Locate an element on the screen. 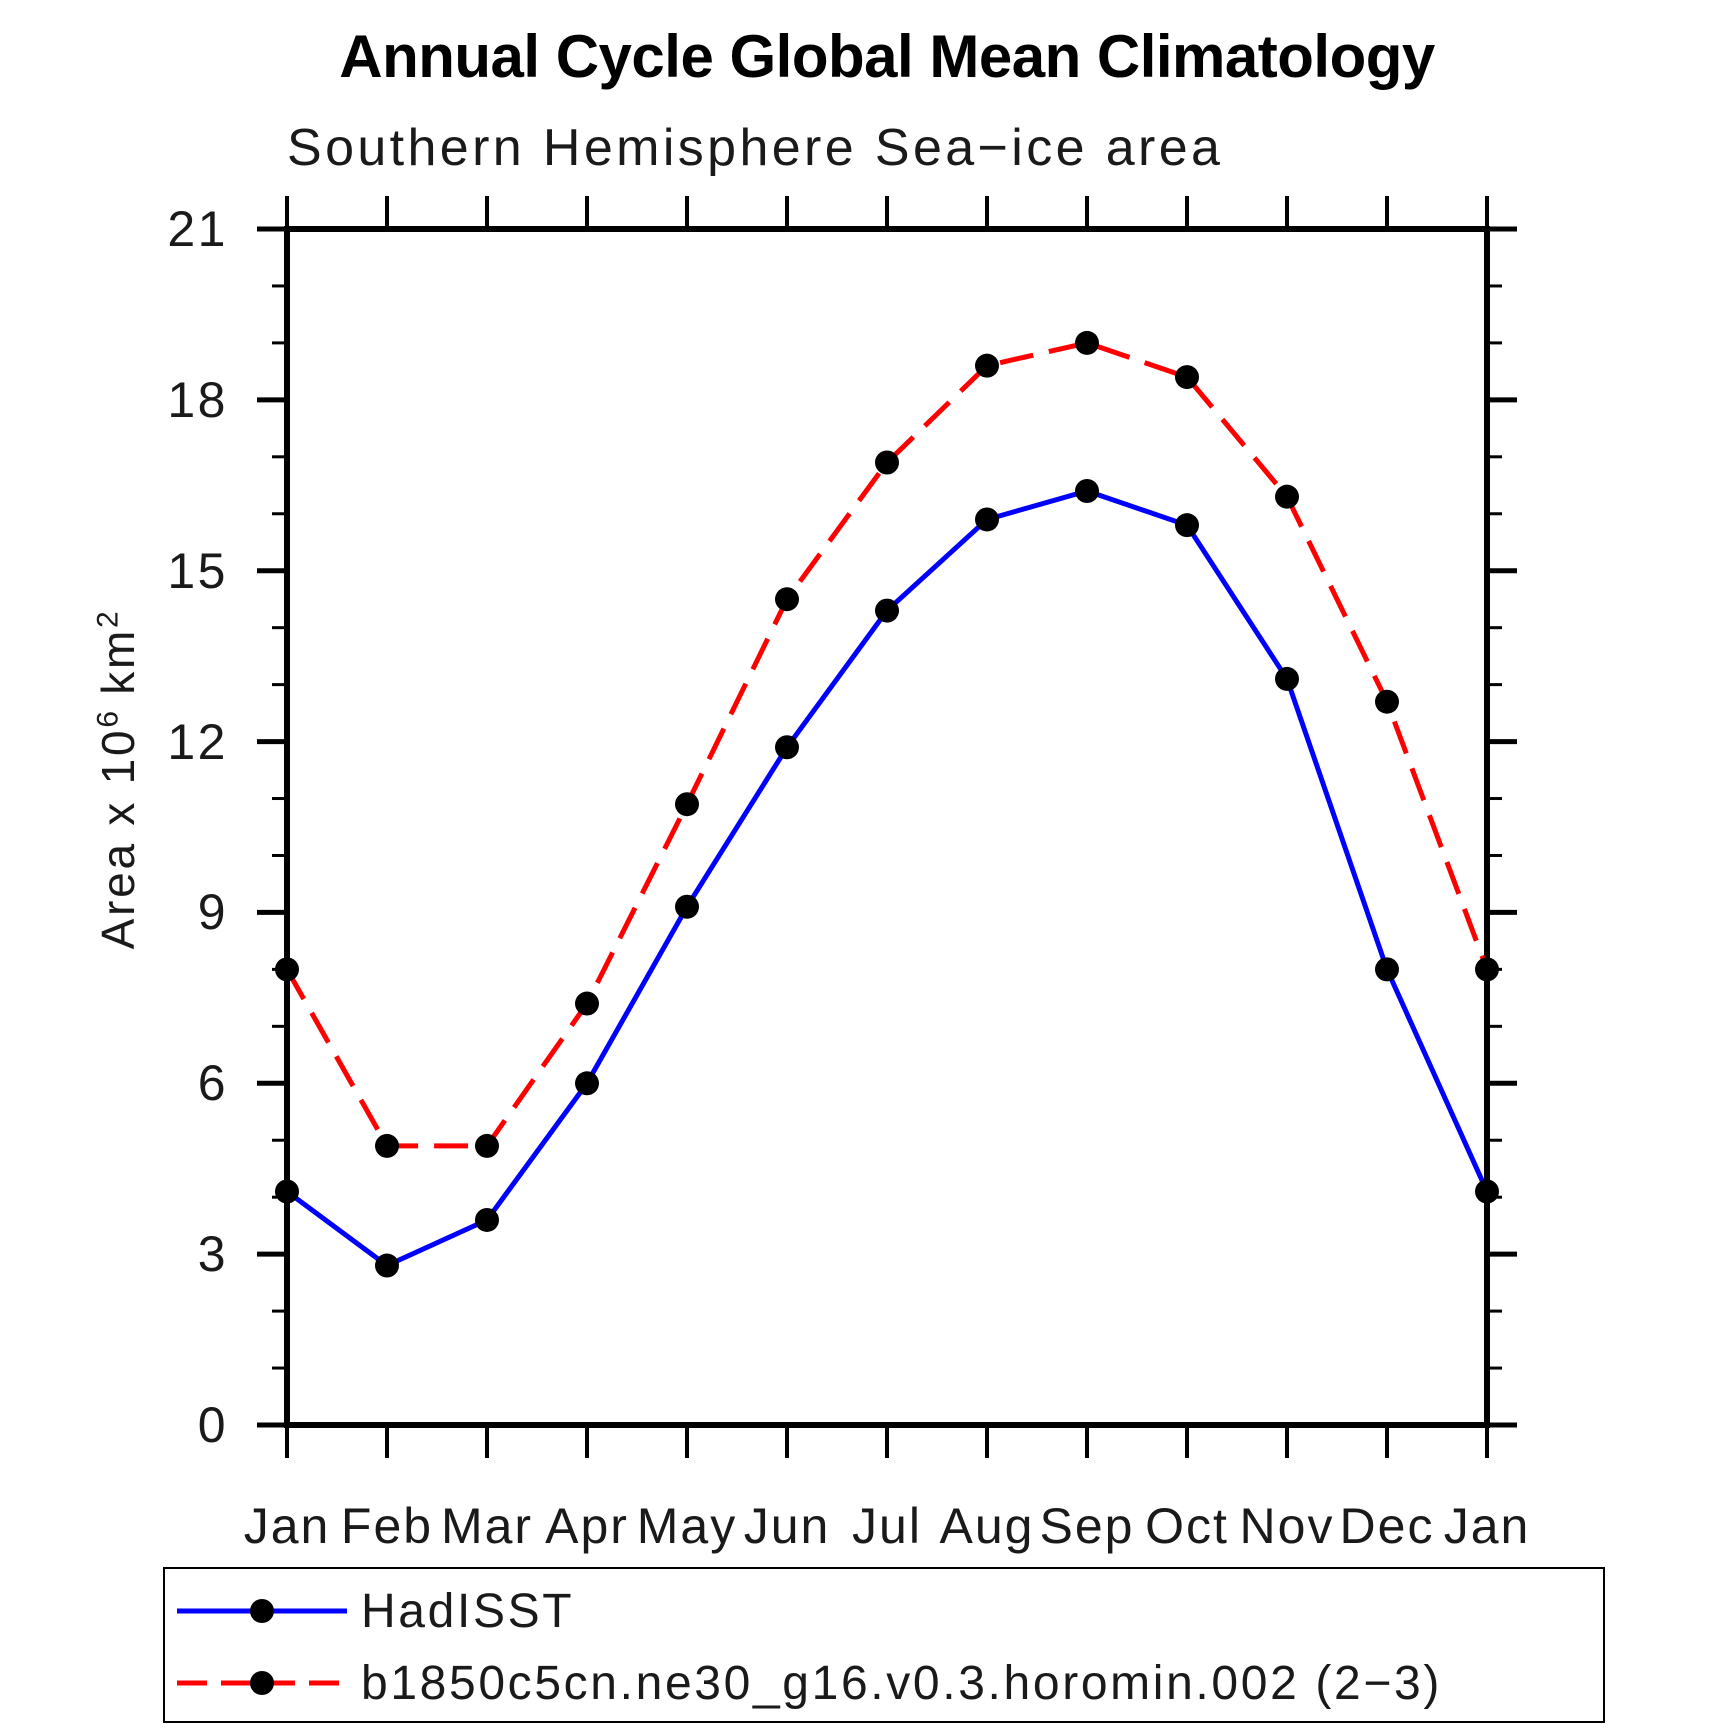 This screenshot has height=1735, width=1710. x-axis-tick-label: Sep is located at coordinates (1087, 1526).